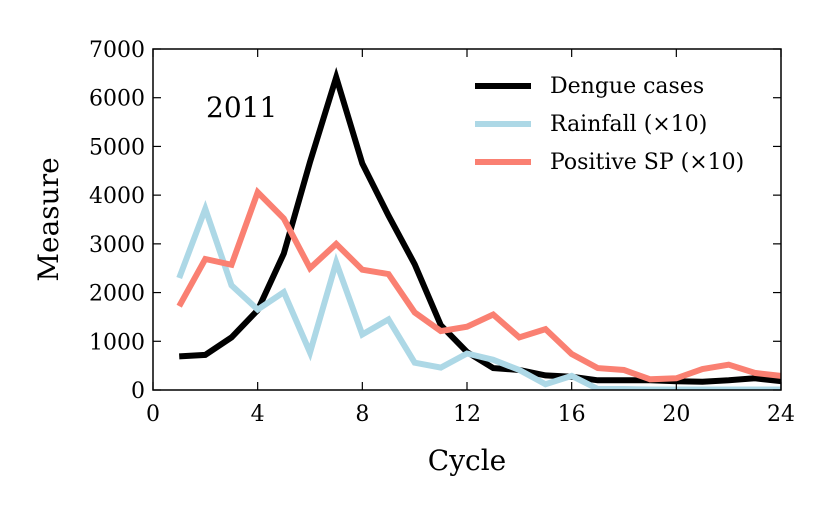 This screenshot has height=514, width=831. I want to click on x-tick-label: 4, so click(258, 414).